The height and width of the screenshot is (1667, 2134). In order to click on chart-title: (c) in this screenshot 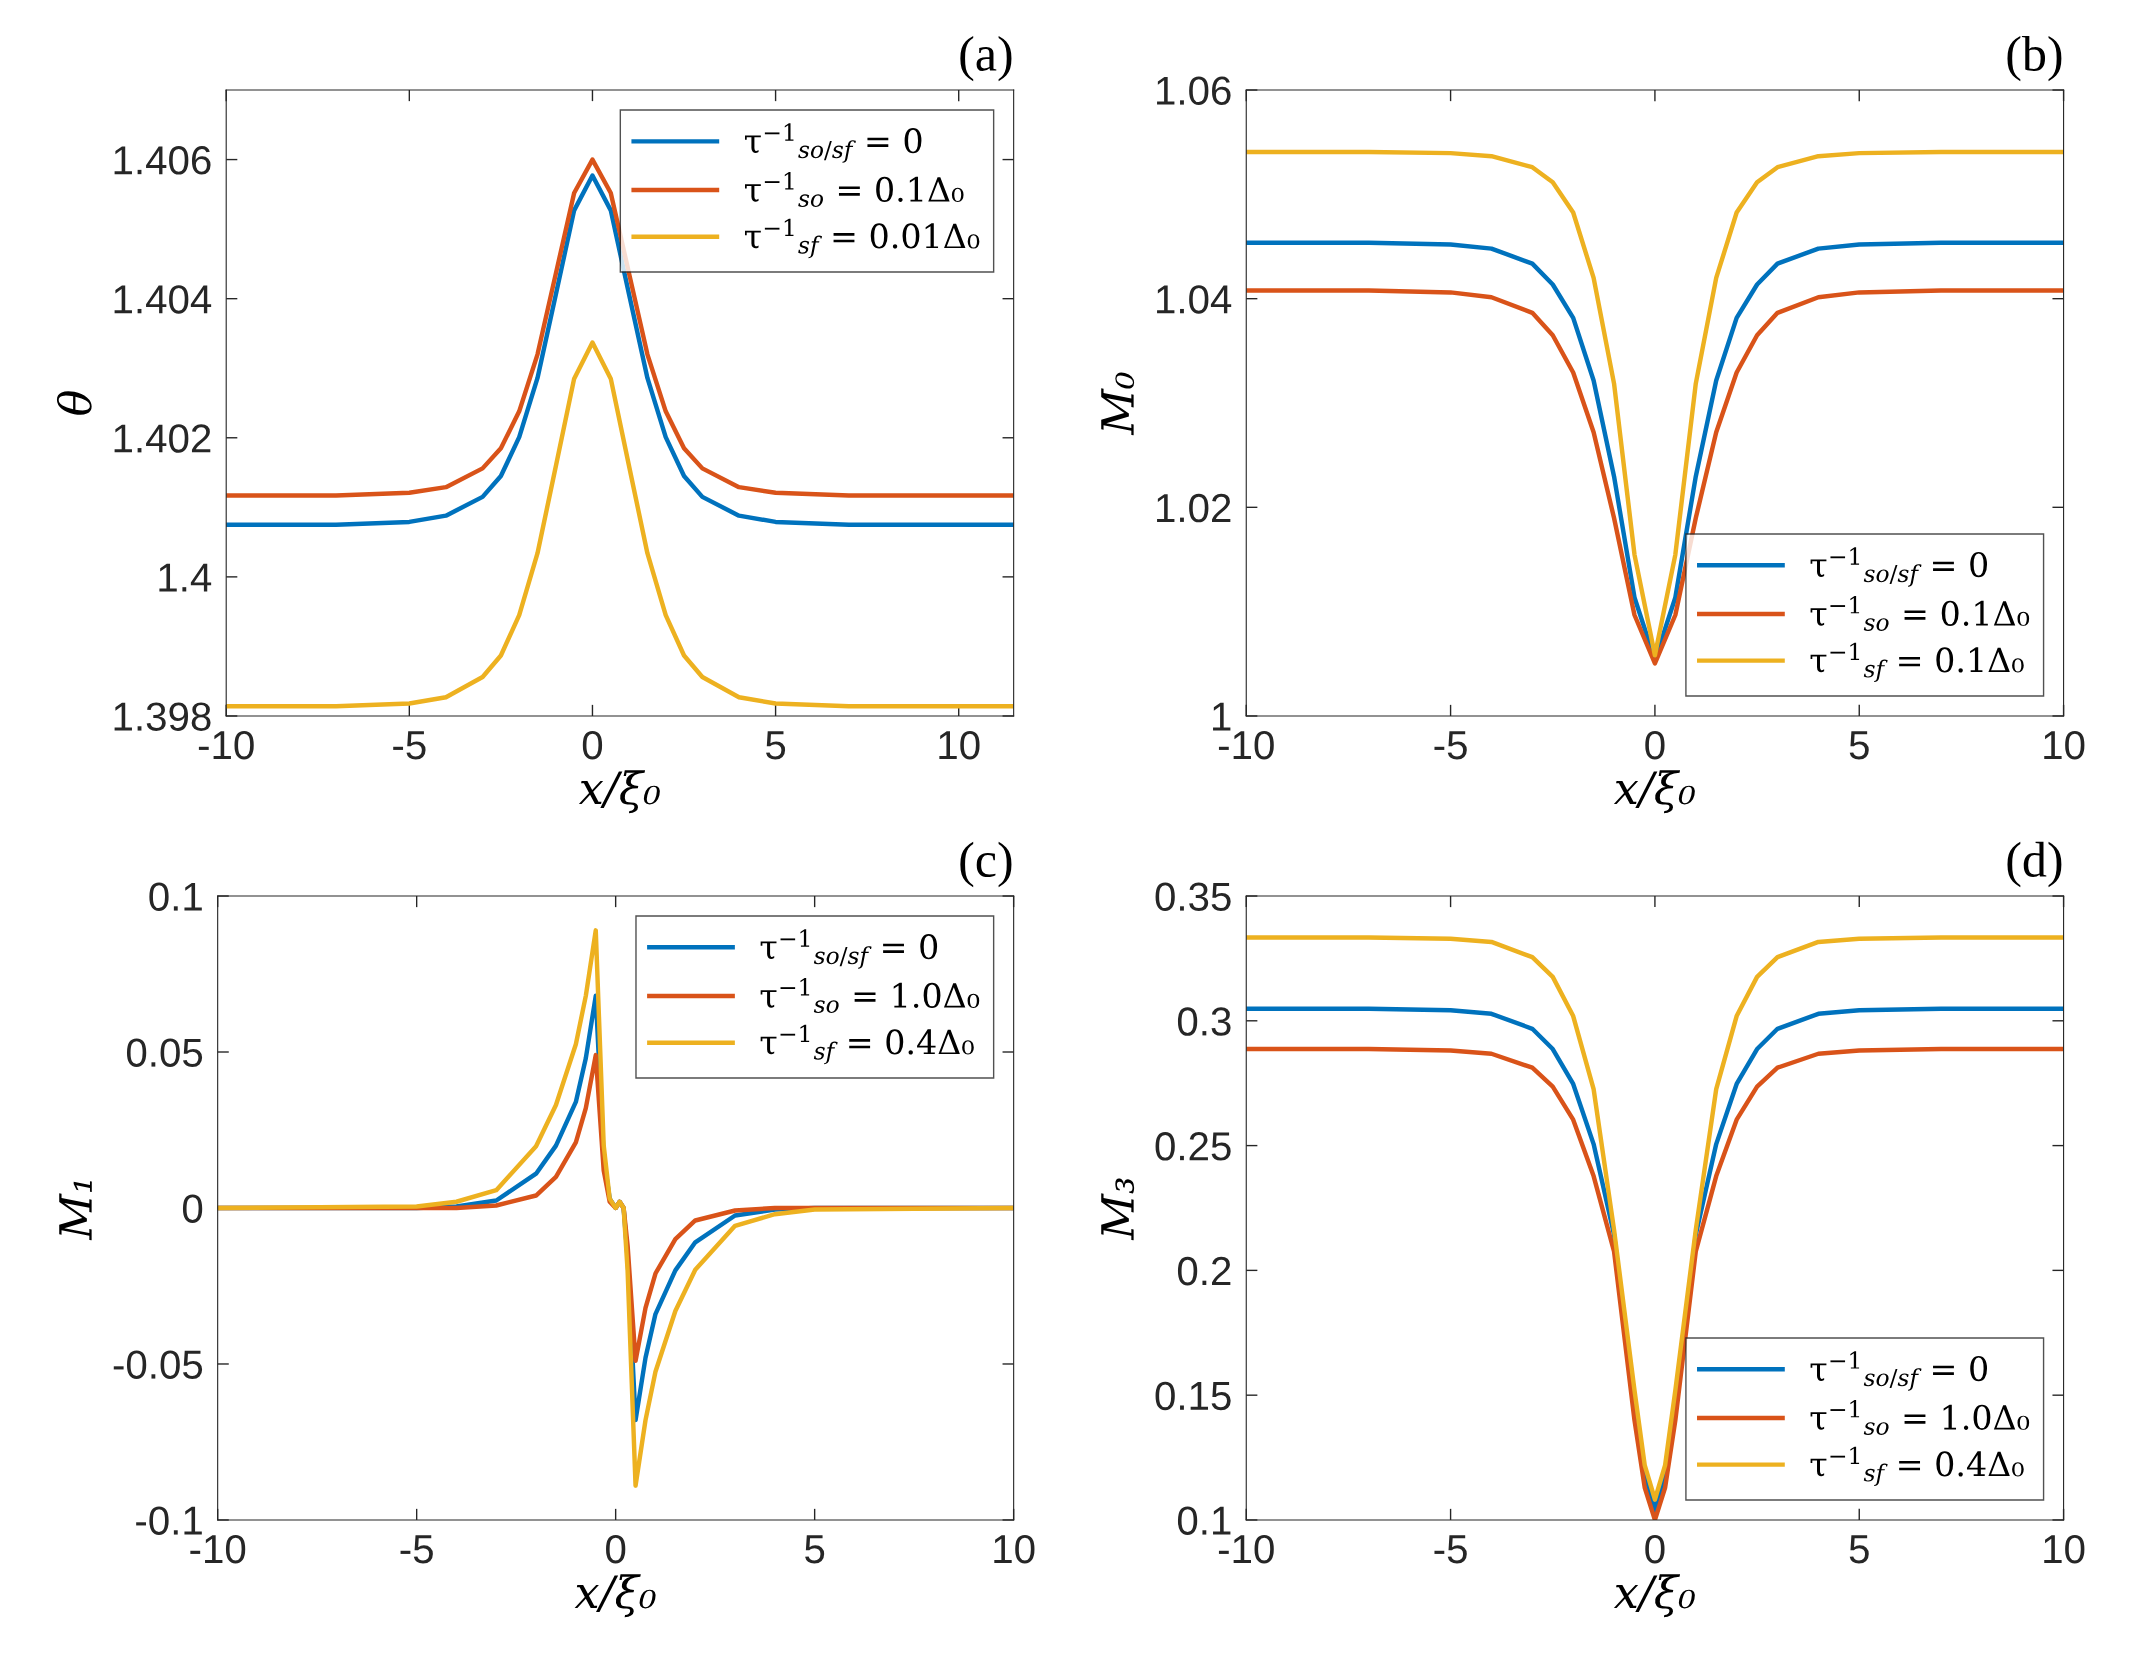, I will do `click(986, 864)`.